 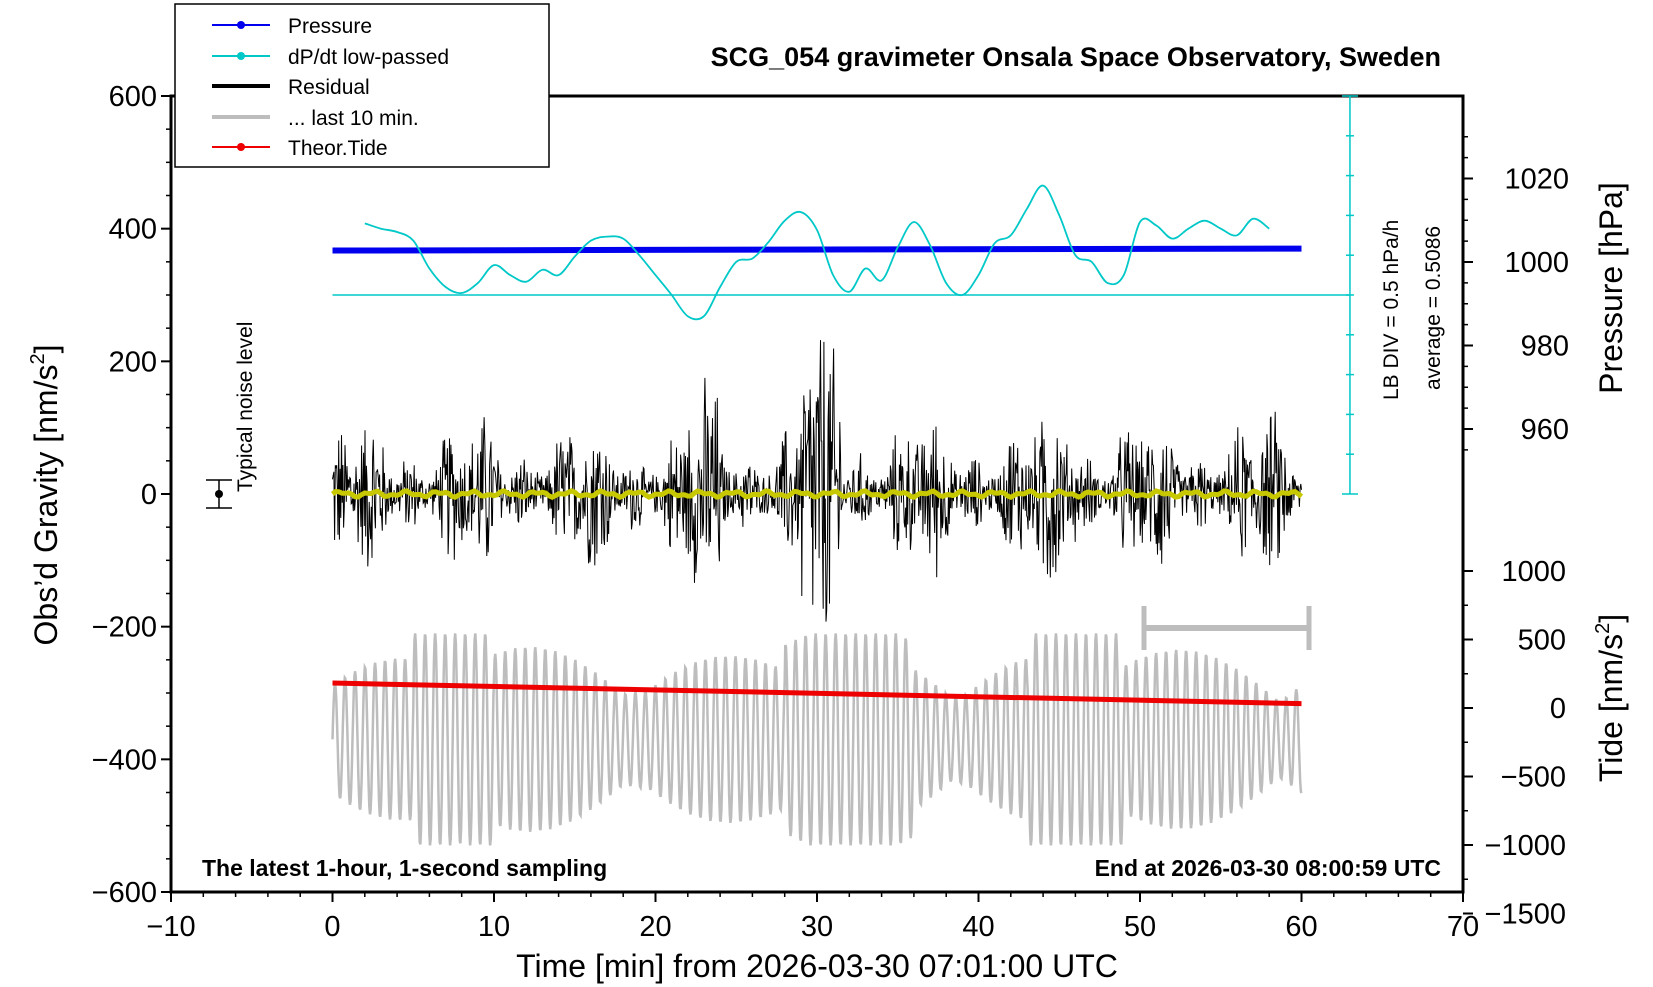 I want to click on x-tick-label: 40, so click(x=978, y=927).